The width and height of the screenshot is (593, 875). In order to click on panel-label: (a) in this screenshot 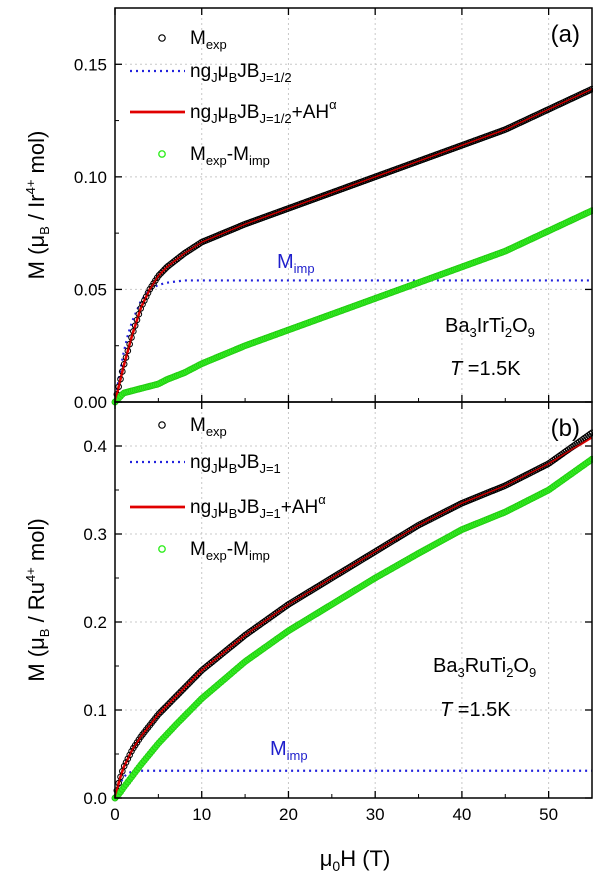, I will do `click(565, 34)`.